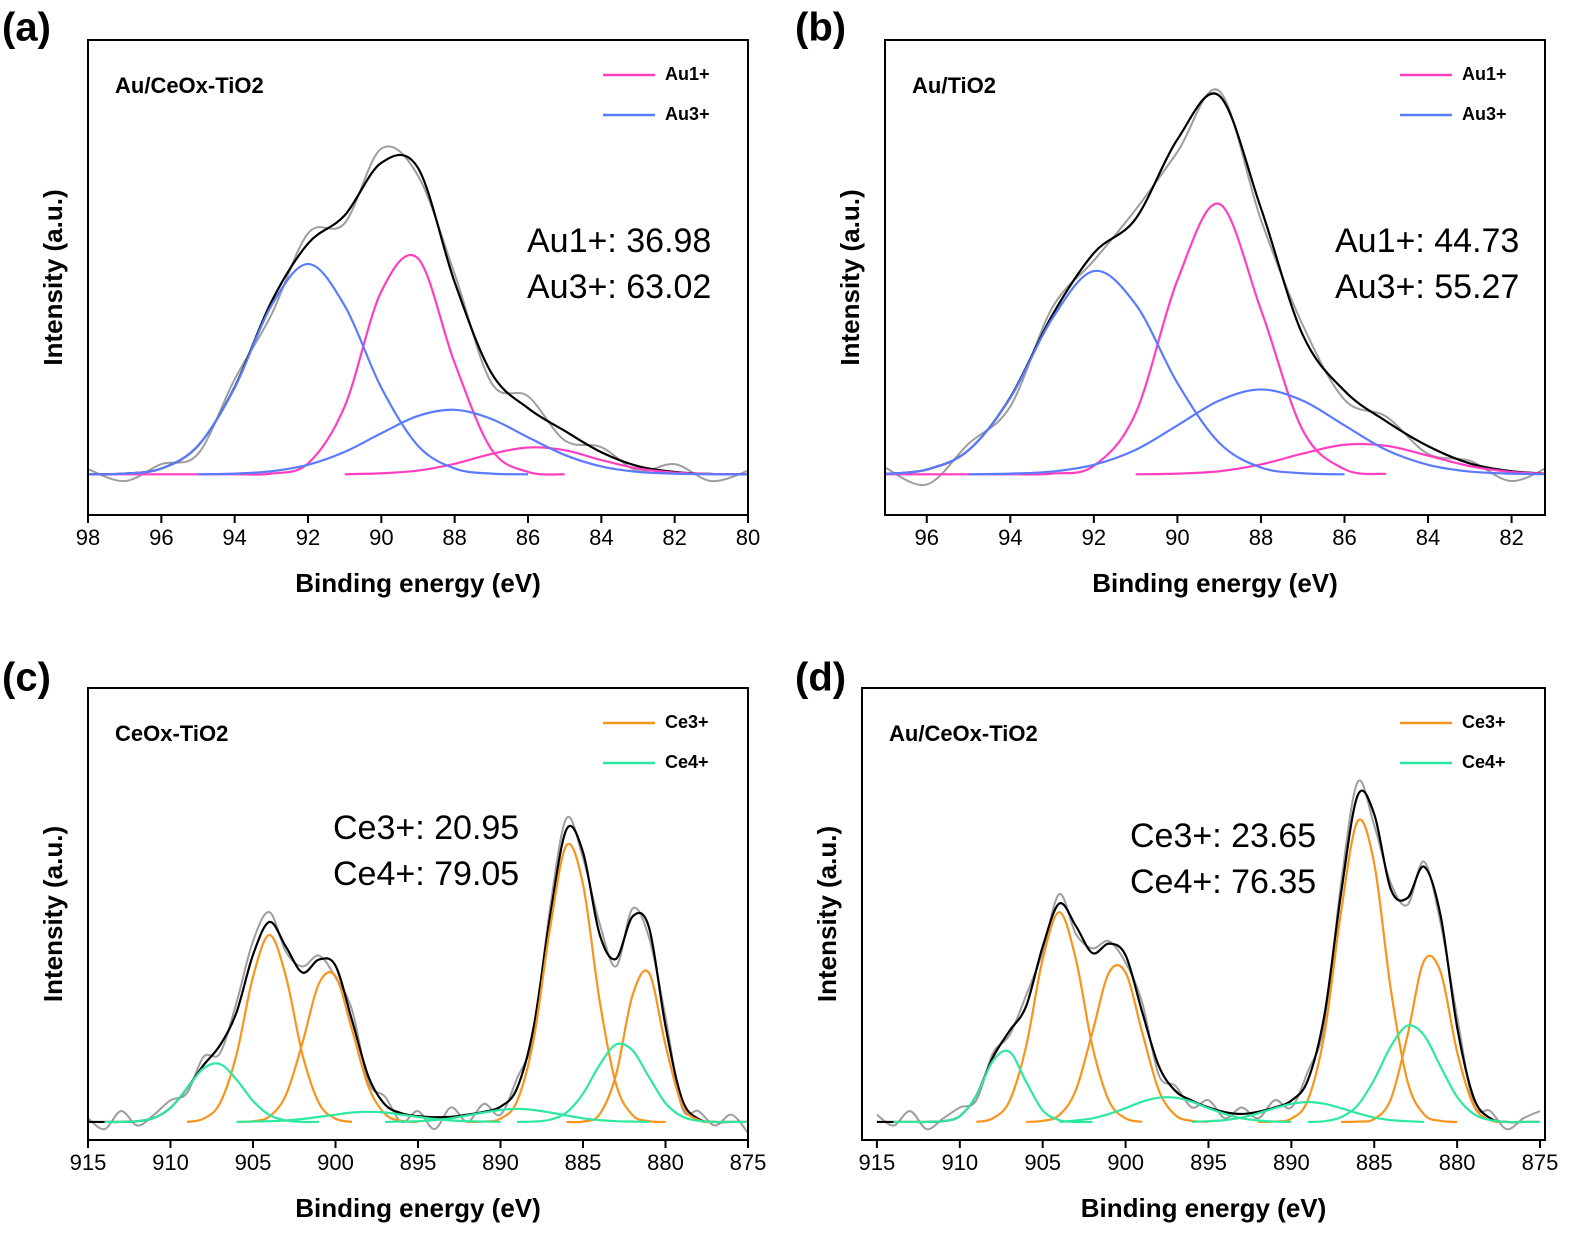 This screenshot has height=1252, width=1570. What do you see at coordinates (1223, 836) in the screenshot?
I see `annotation: Ce3+: 23.65` at bounding box center [1223, 836].